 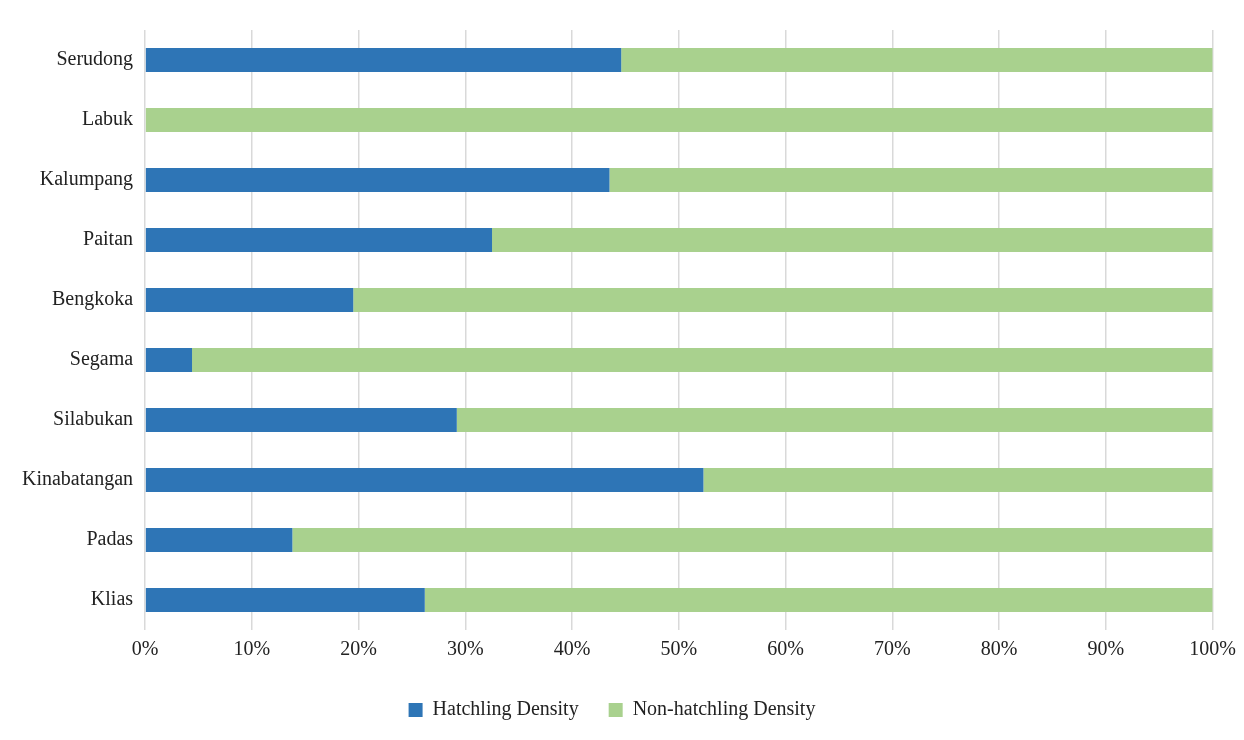 I want to click on x-tick-label: 60%, so click(x=785, y=648).